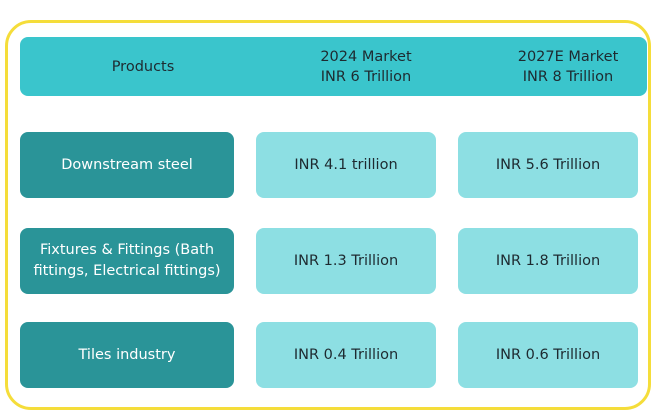  I want to click on header-2024-market: 2024 Market INR 6 Trillion, so click(366, 66).